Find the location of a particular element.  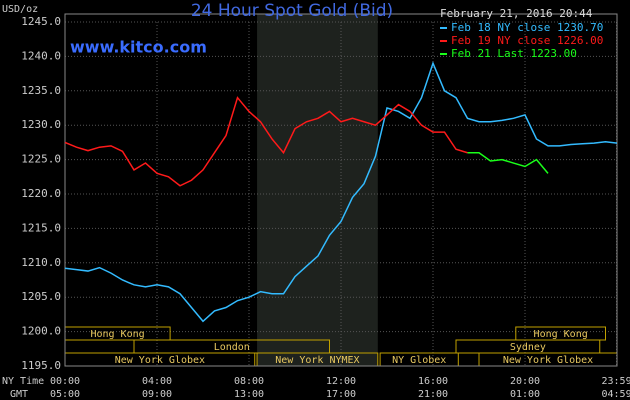

legend-label: Feb 19 NY close 1226.00 is located at coordinates (527, 40).